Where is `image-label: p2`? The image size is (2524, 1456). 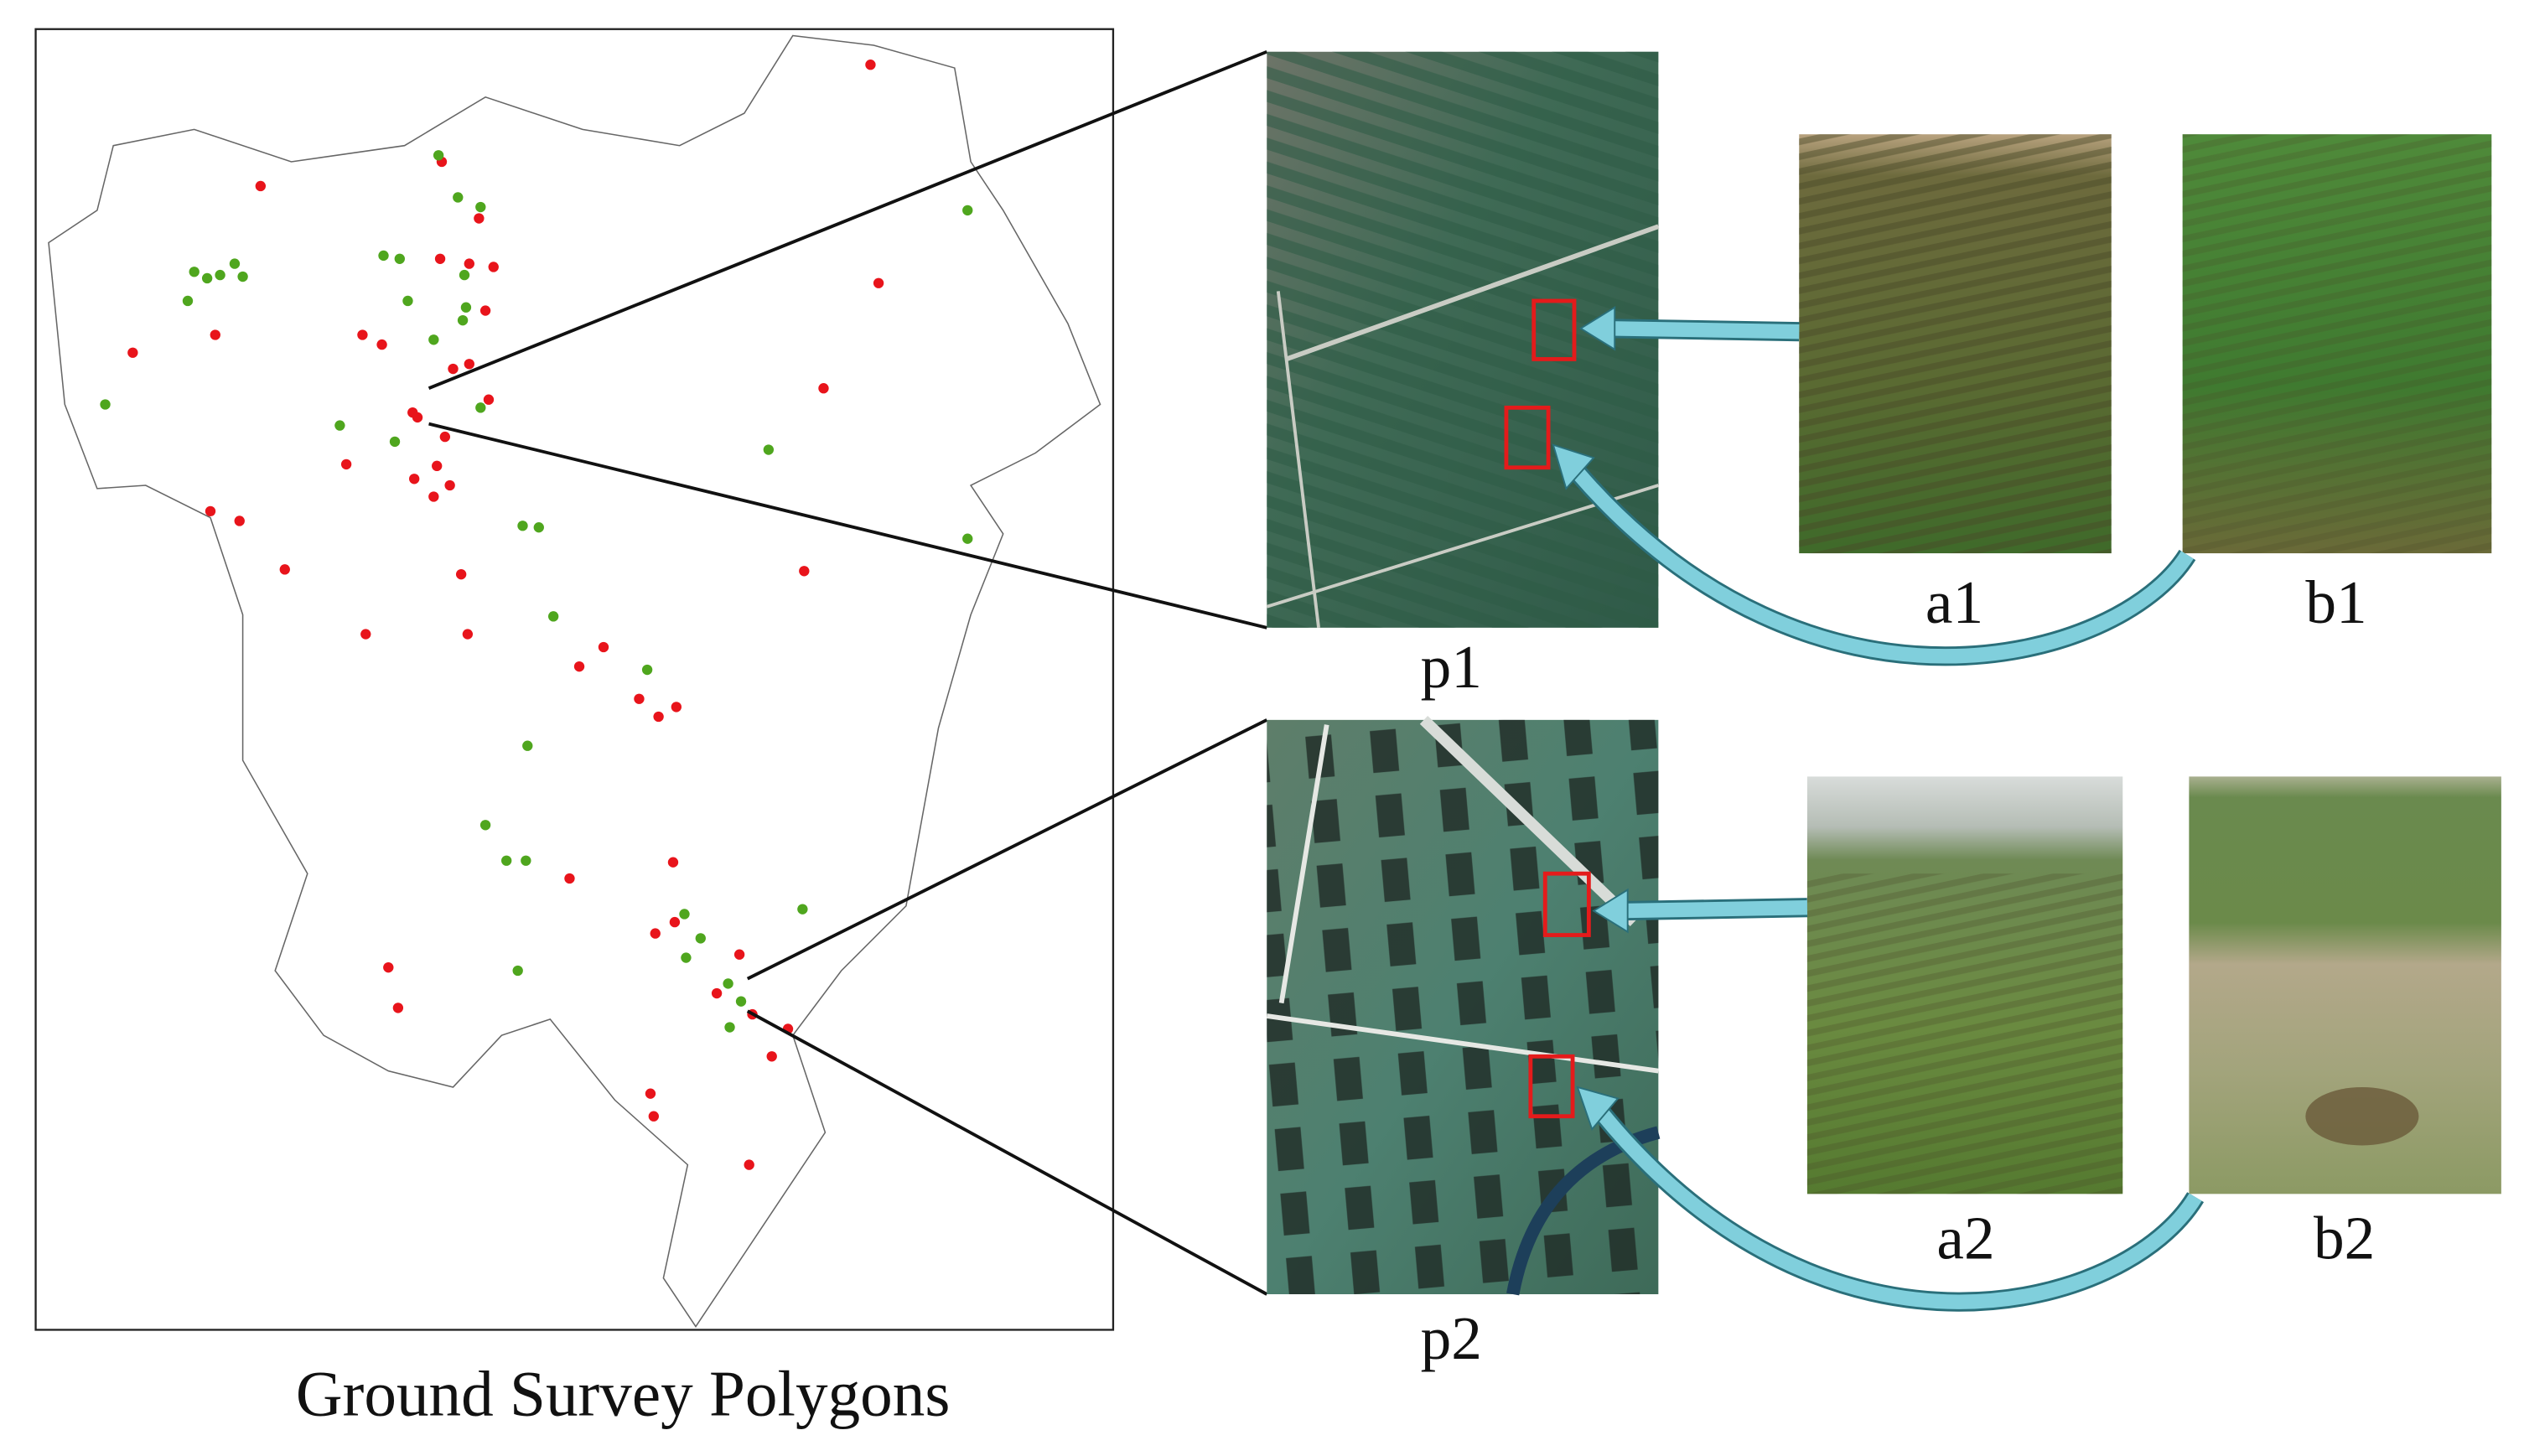
image-label: p2 is located at coordinates (1451, 1338).